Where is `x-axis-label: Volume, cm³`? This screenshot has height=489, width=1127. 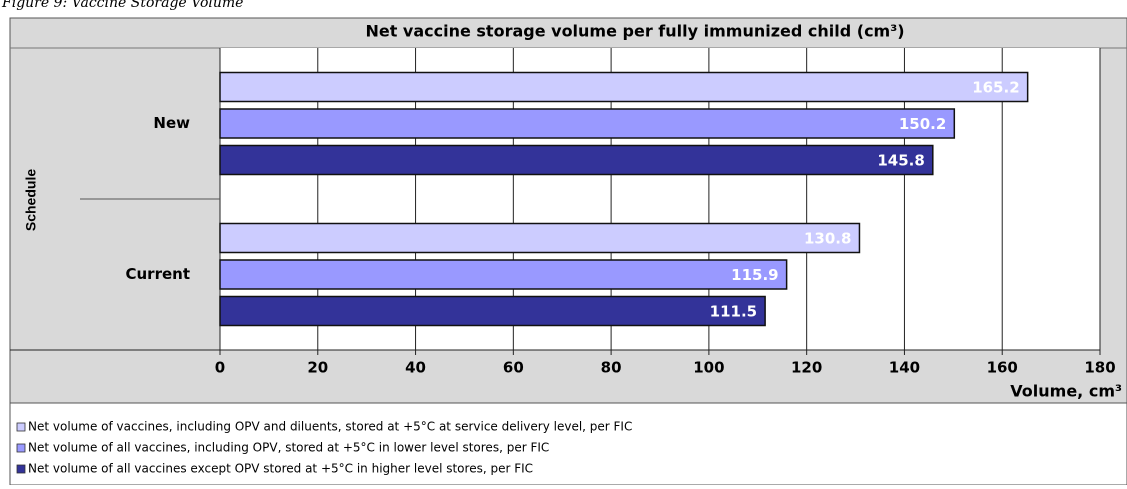
x-axis-label: Volume, cm³ is located at coordinates (1066, 391).